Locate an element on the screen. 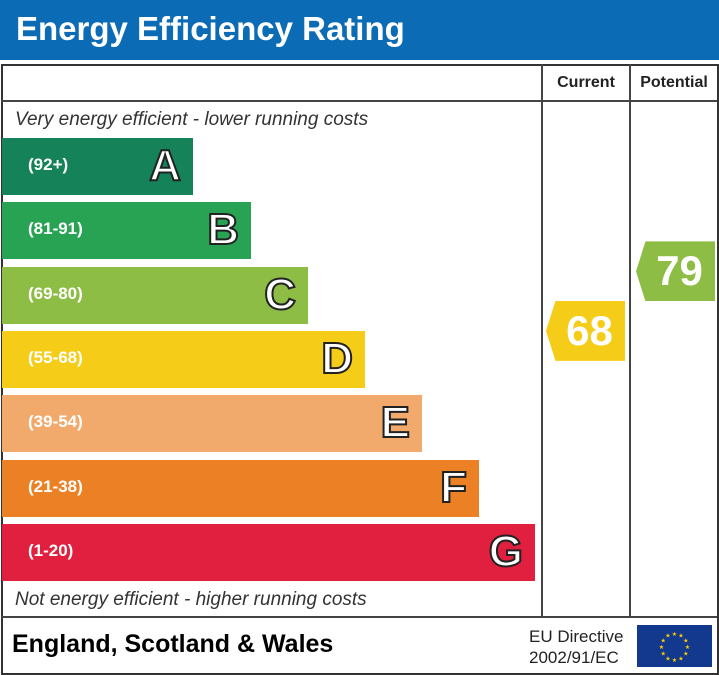 Image resolution: width=719 pixels, height=675 pixels. band-letter: C is located at coordinates (280, 294).